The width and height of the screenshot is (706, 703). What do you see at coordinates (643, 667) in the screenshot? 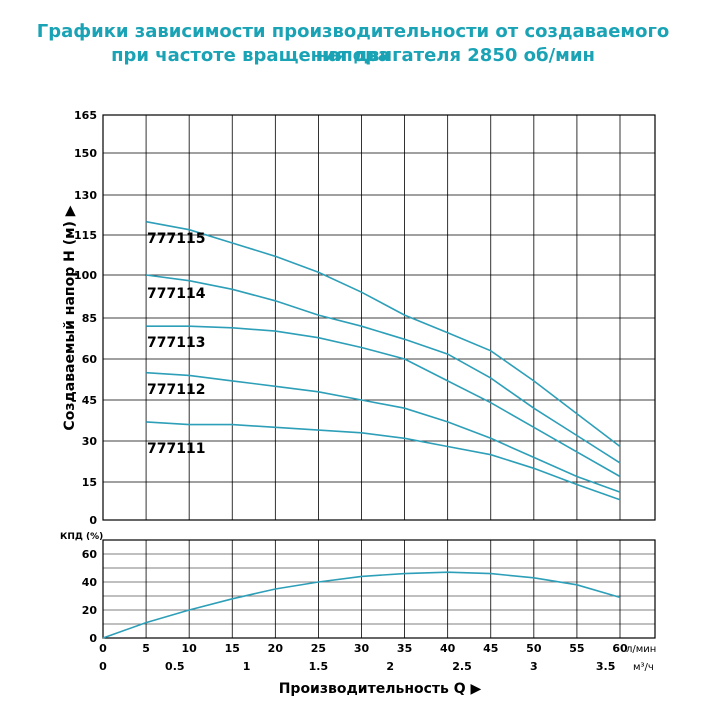
I see `x-unit-m3h: м³/ч` at bounding box center [643, 667].